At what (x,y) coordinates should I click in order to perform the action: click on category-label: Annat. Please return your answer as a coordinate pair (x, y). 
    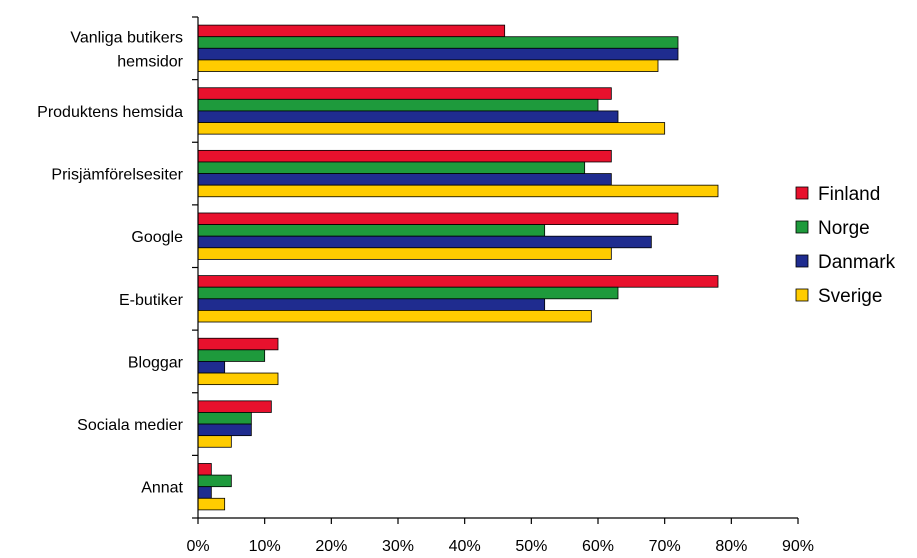
    Looking at the image, I should click on (162, 488).